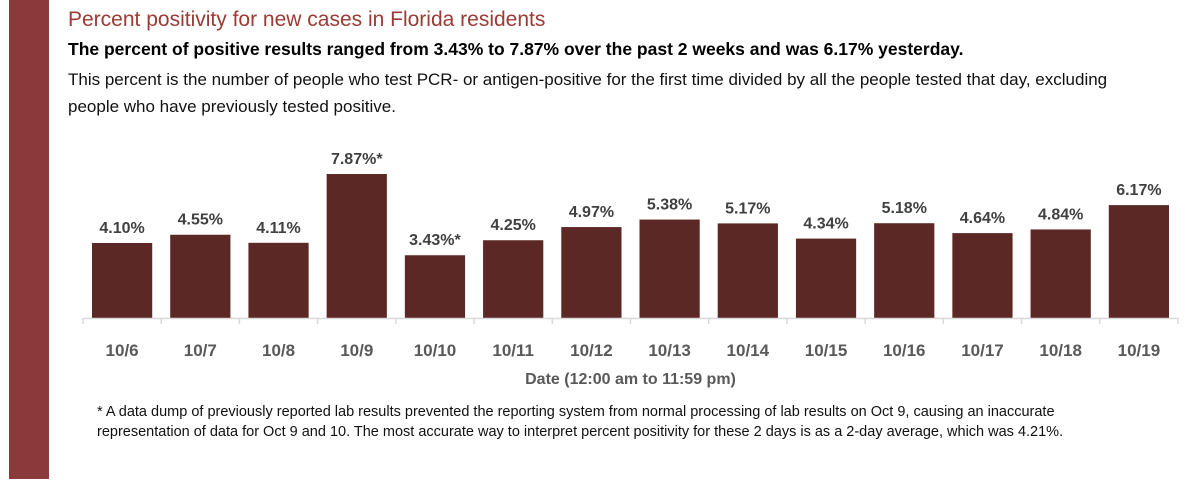  I want to click on data-label: 4.64%, so click(982, 218).